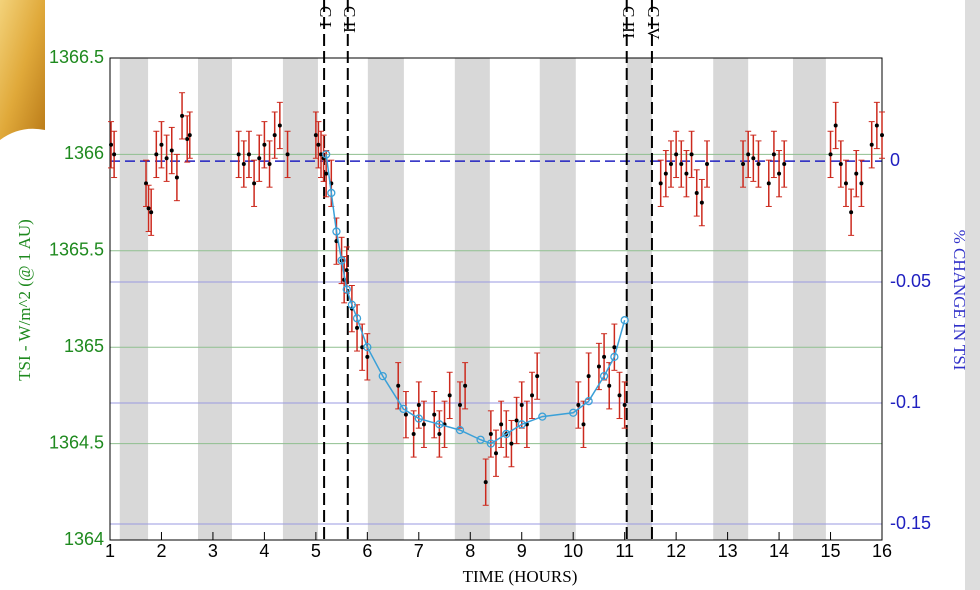 The image size is (980, 590). What do you see at coordinates (84, 153) in the screenshot?
I see `y-tick-label: 1366` at bounding box center [84, 153].